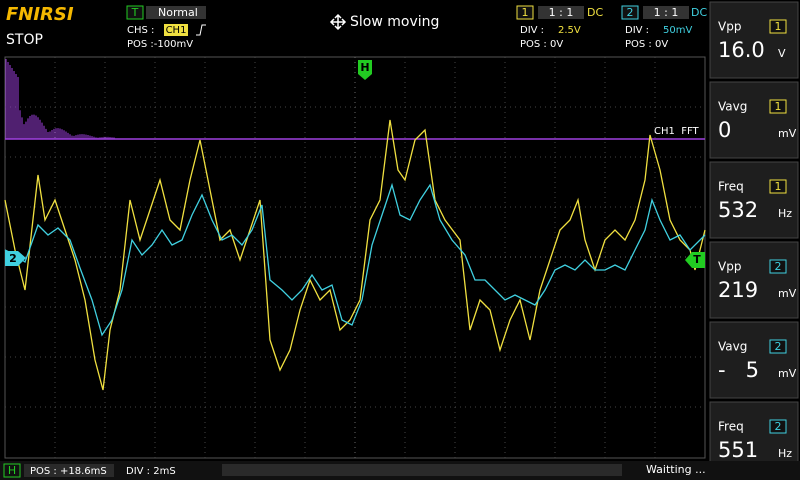 The image size is (800, 480). Describe the element at coordinates (738, 210) in the screenshot. I see `measurement-value: 532` at that location.